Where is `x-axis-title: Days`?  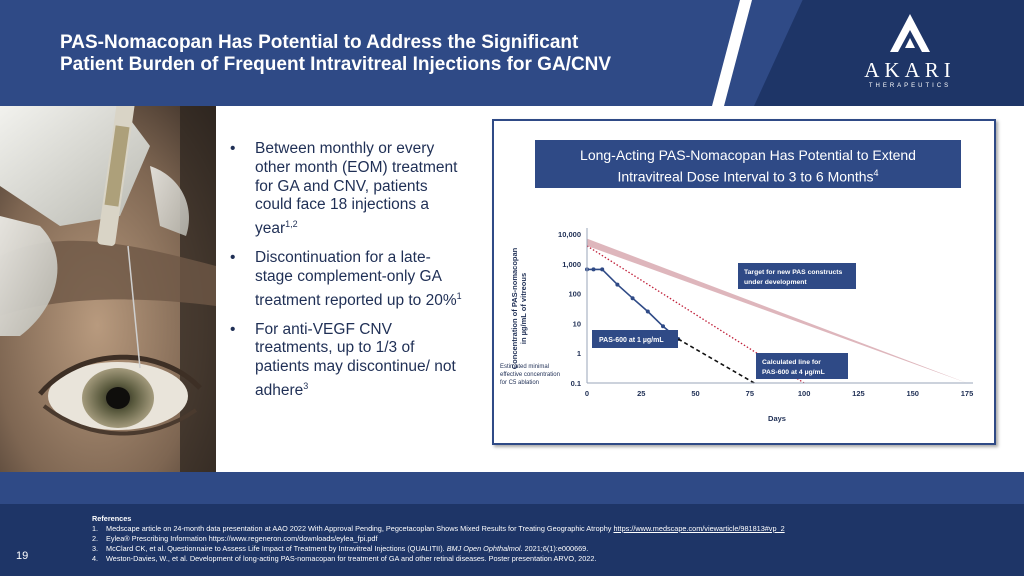
x-axis-title: Days is located at coordinates (777, 418).